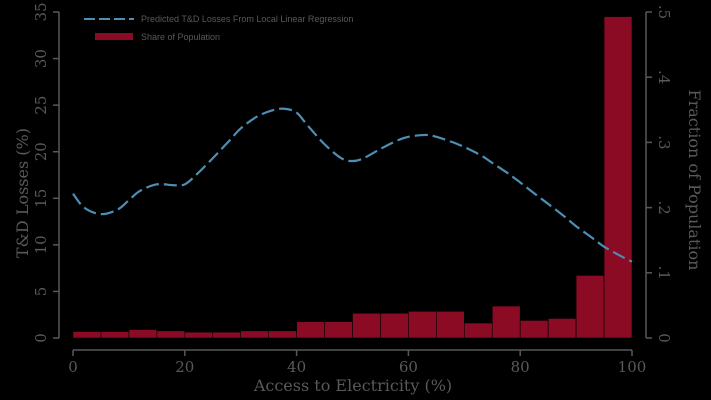 Image resolution: width=711 pixels, height=400 pixels. What do you see at coordinates (41, 198) in the screenshot?
I see `y-left-tick-label: 15` at bounding box center [41, 198].